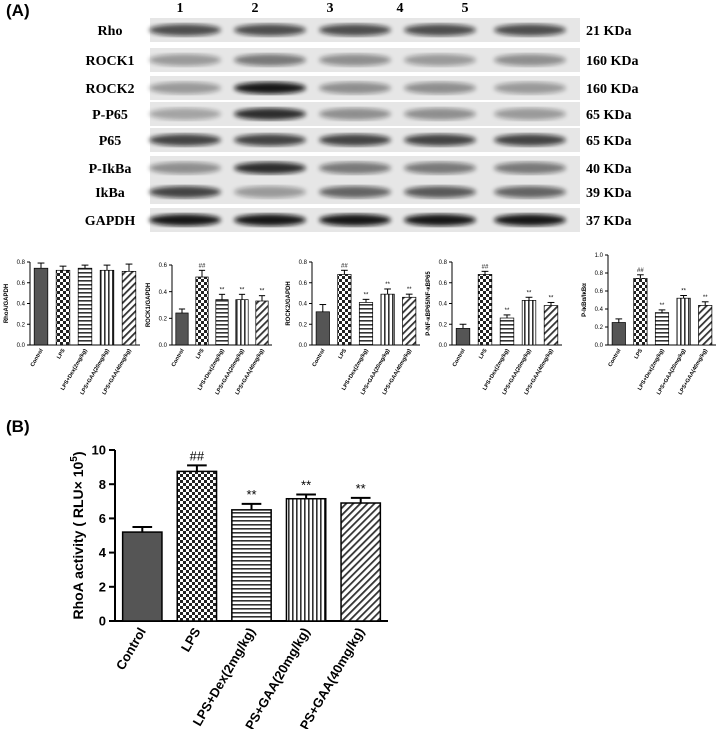  I want to click on size-label: 21 KDa, so click(609, 31).